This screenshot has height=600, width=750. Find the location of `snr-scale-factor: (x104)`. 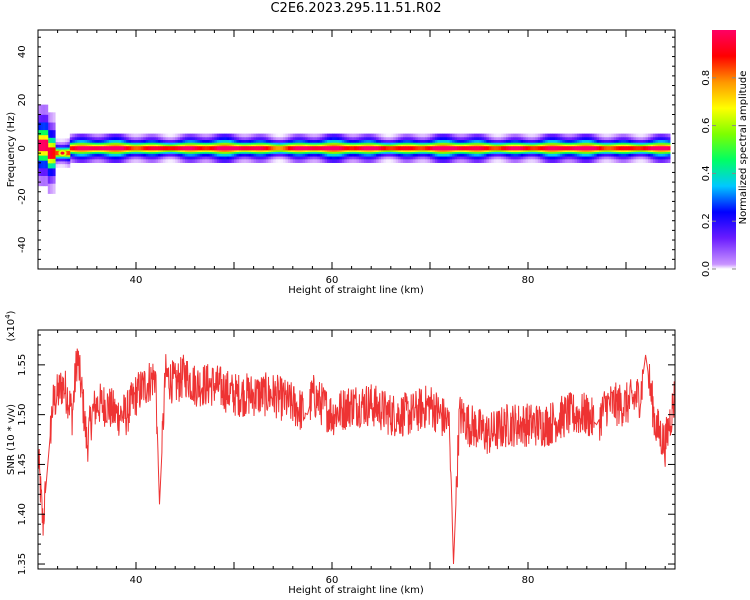

snr-scale-factor: (x104) is located at coordinates (10, 325).